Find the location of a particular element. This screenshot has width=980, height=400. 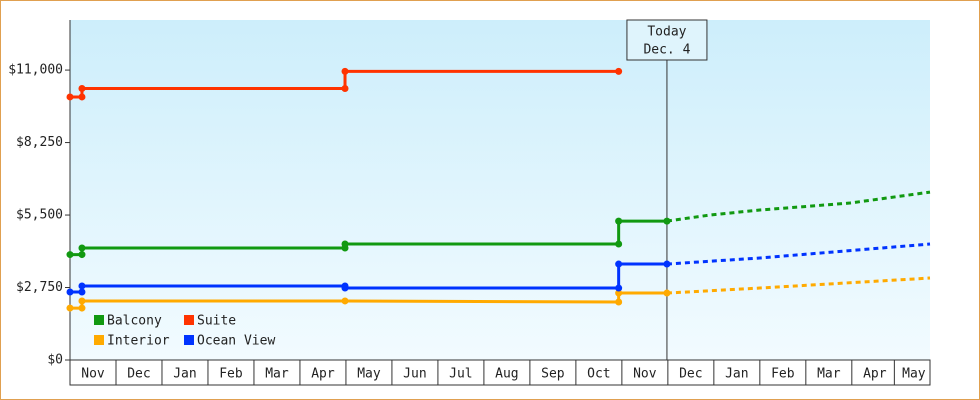

y-tick-label: $0 is located at coordinates (55, 360).